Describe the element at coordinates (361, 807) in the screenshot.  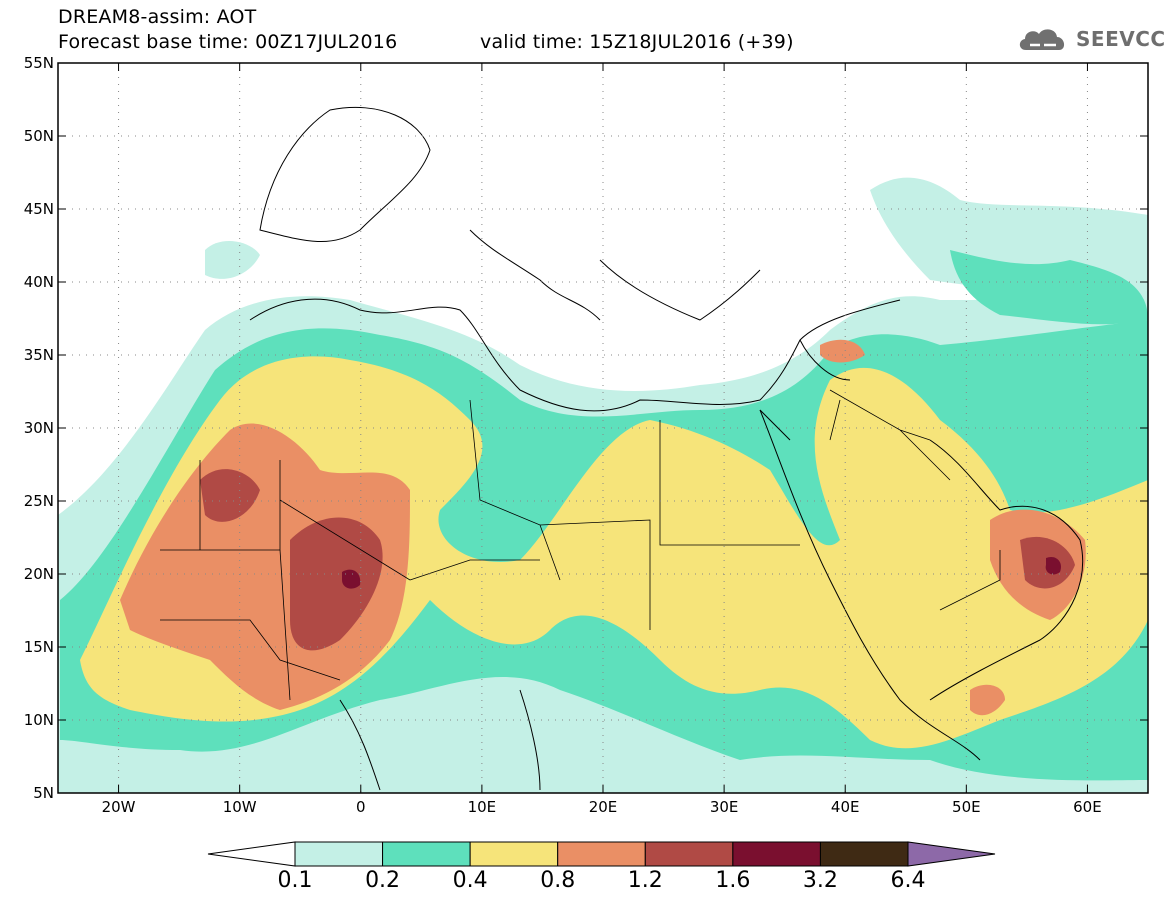
I see `lon-label: 0` at that location.